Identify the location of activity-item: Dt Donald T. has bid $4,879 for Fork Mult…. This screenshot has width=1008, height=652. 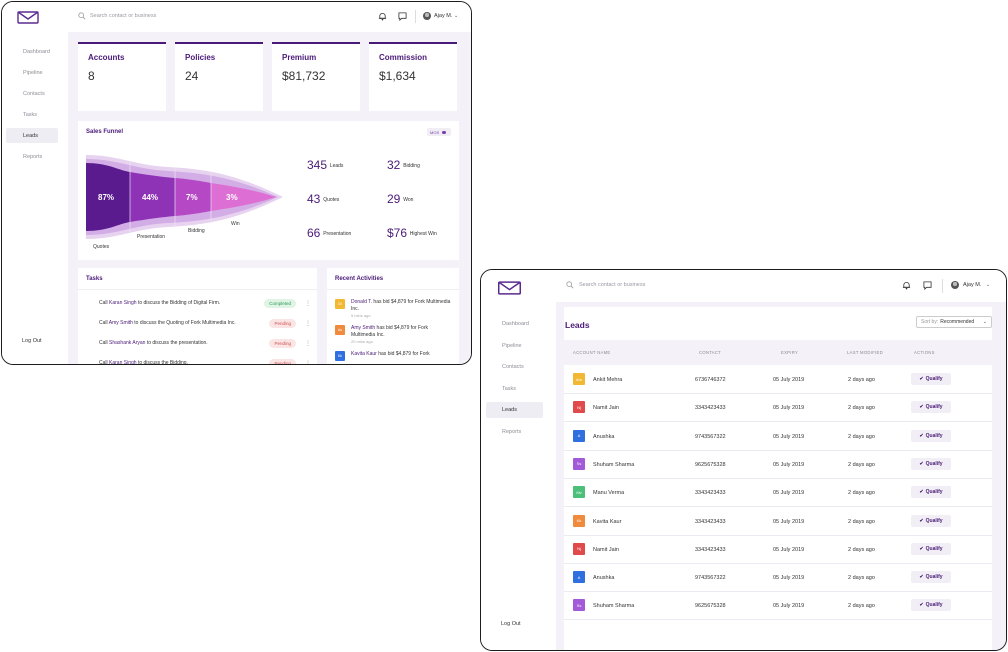
(394, 309).